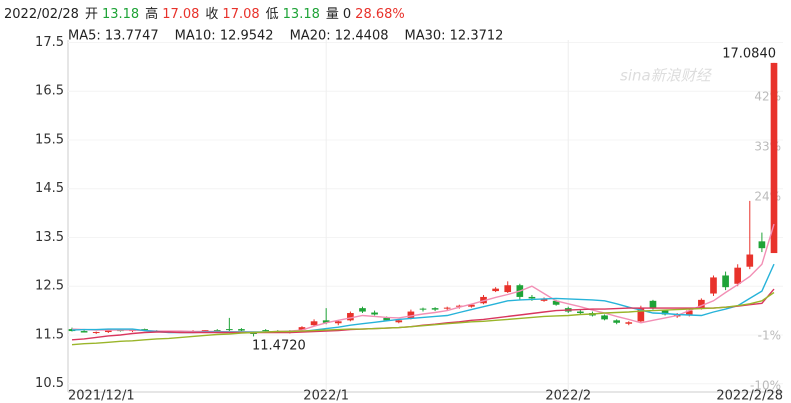 The height and width of the screenshot is (403, 791). I want to click on legend-entry: MA5: 13.7747, so click(113, 36).